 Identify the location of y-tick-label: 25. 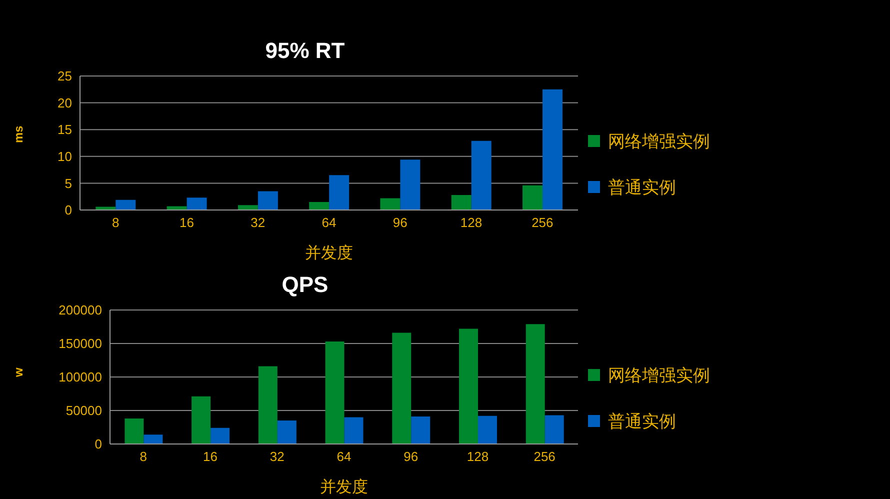
(65, 76).